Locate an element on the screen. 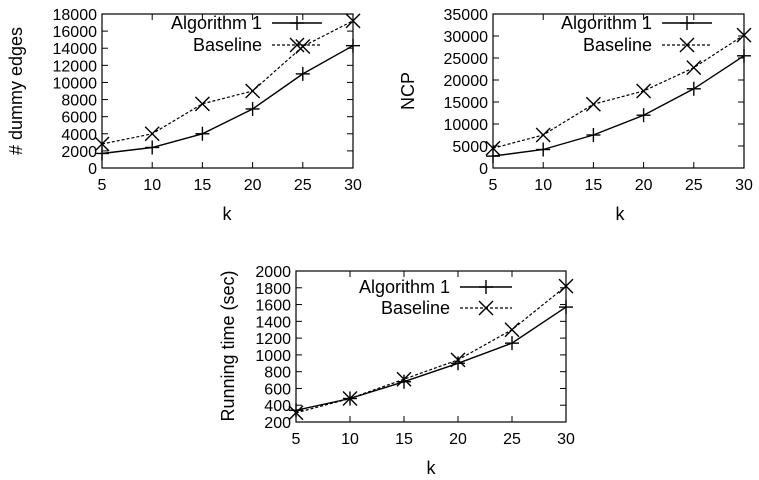  y-axis-label: # dummy edges is located at coordinates (16, 91).